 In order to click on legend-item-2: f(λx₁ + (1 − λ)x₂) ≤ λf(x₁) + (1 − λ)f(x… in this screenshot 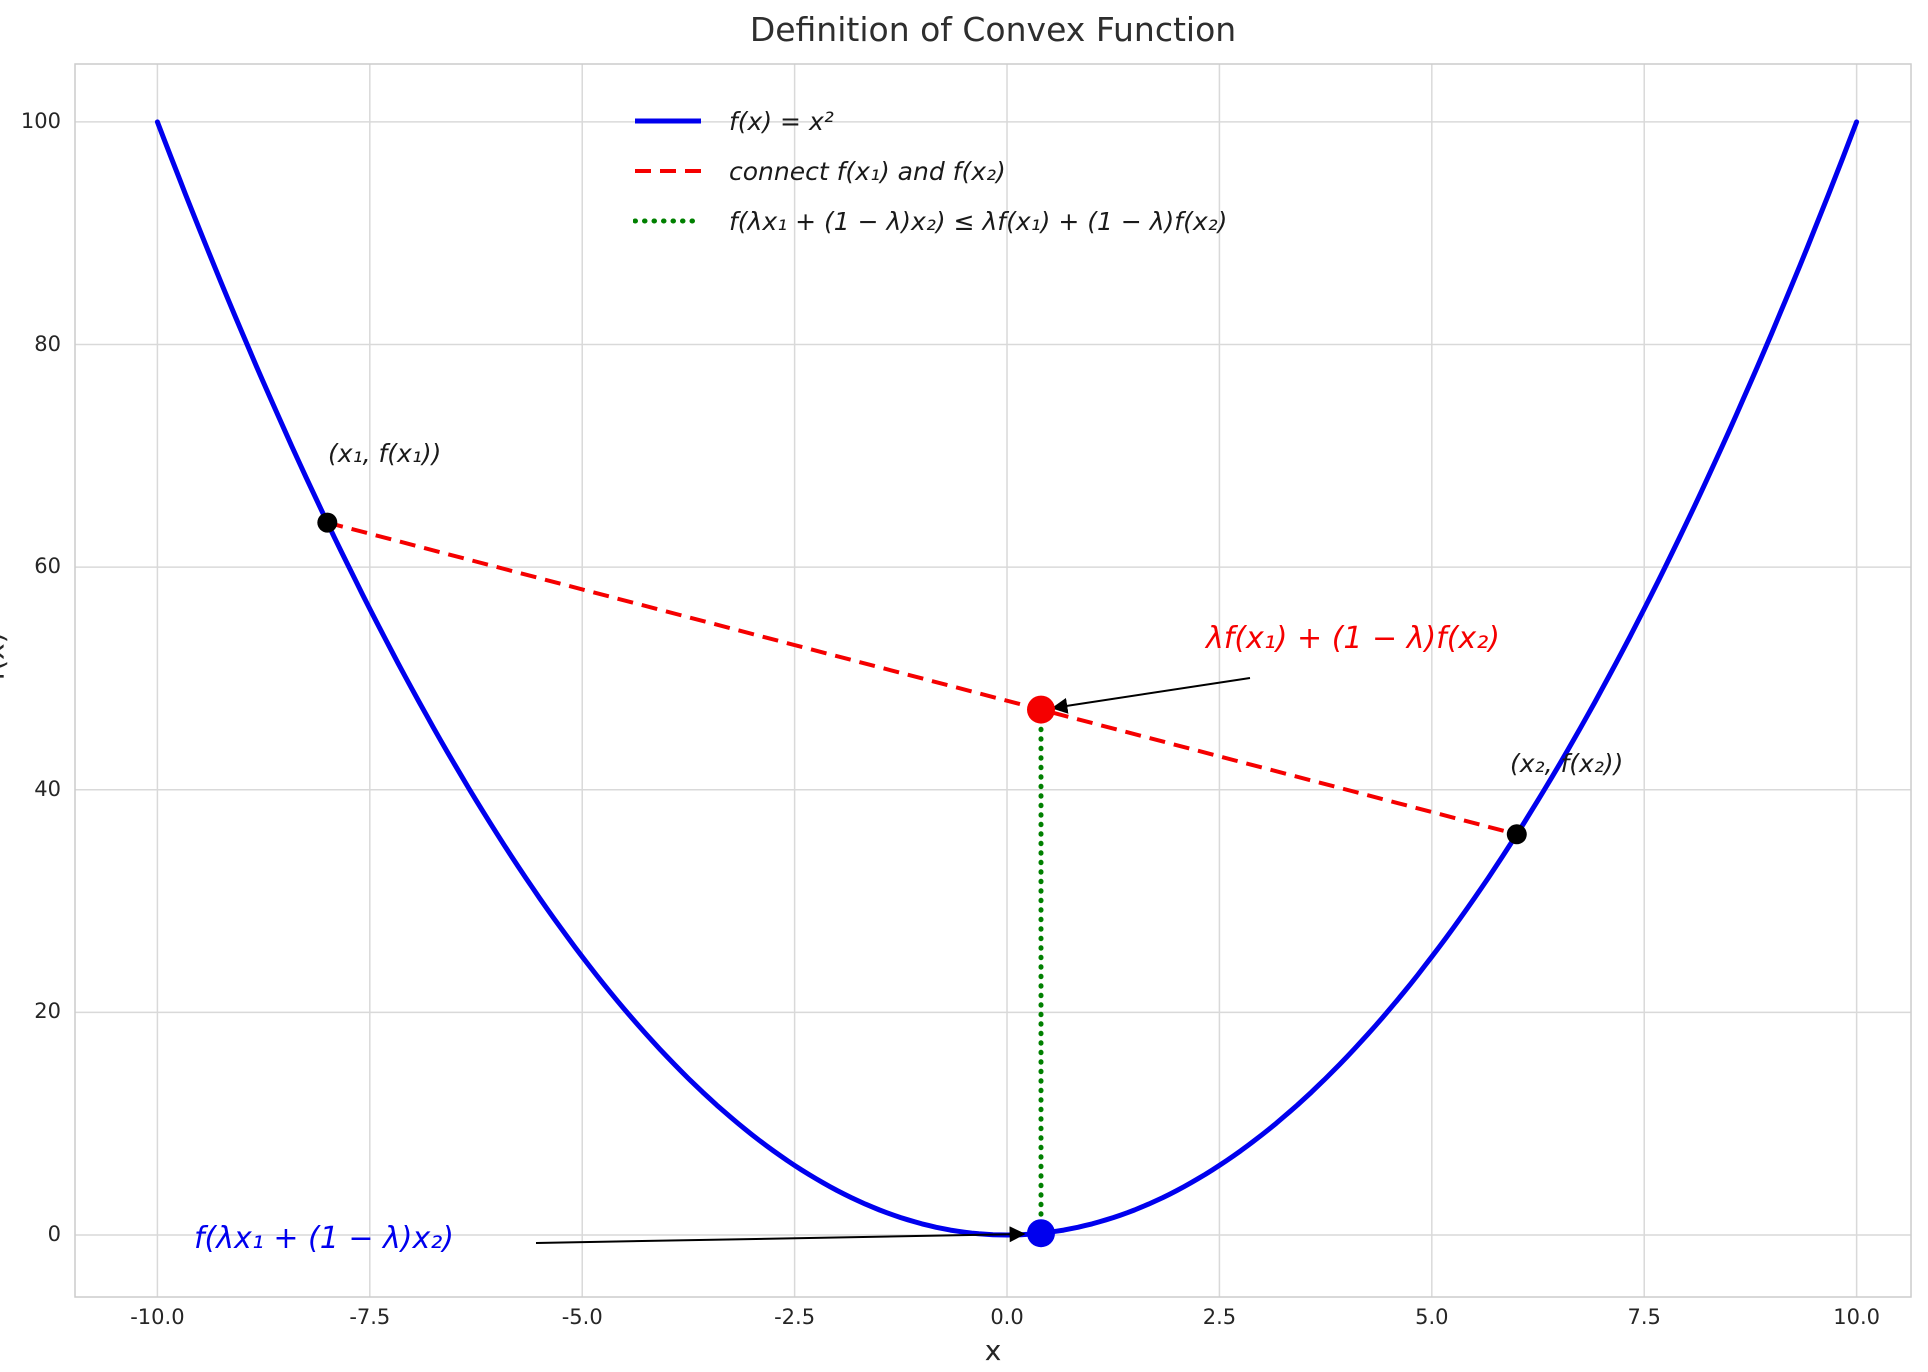, I will do `click(930, 221)`.